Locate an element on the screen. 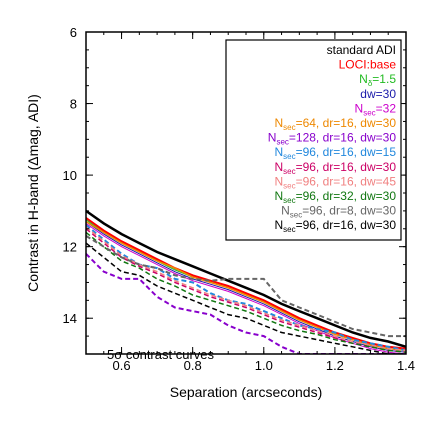 Image resolution: width=436 pixels, height=436 pixels. legend-entry: Nsec=32 is located at coordinates (376, 109).